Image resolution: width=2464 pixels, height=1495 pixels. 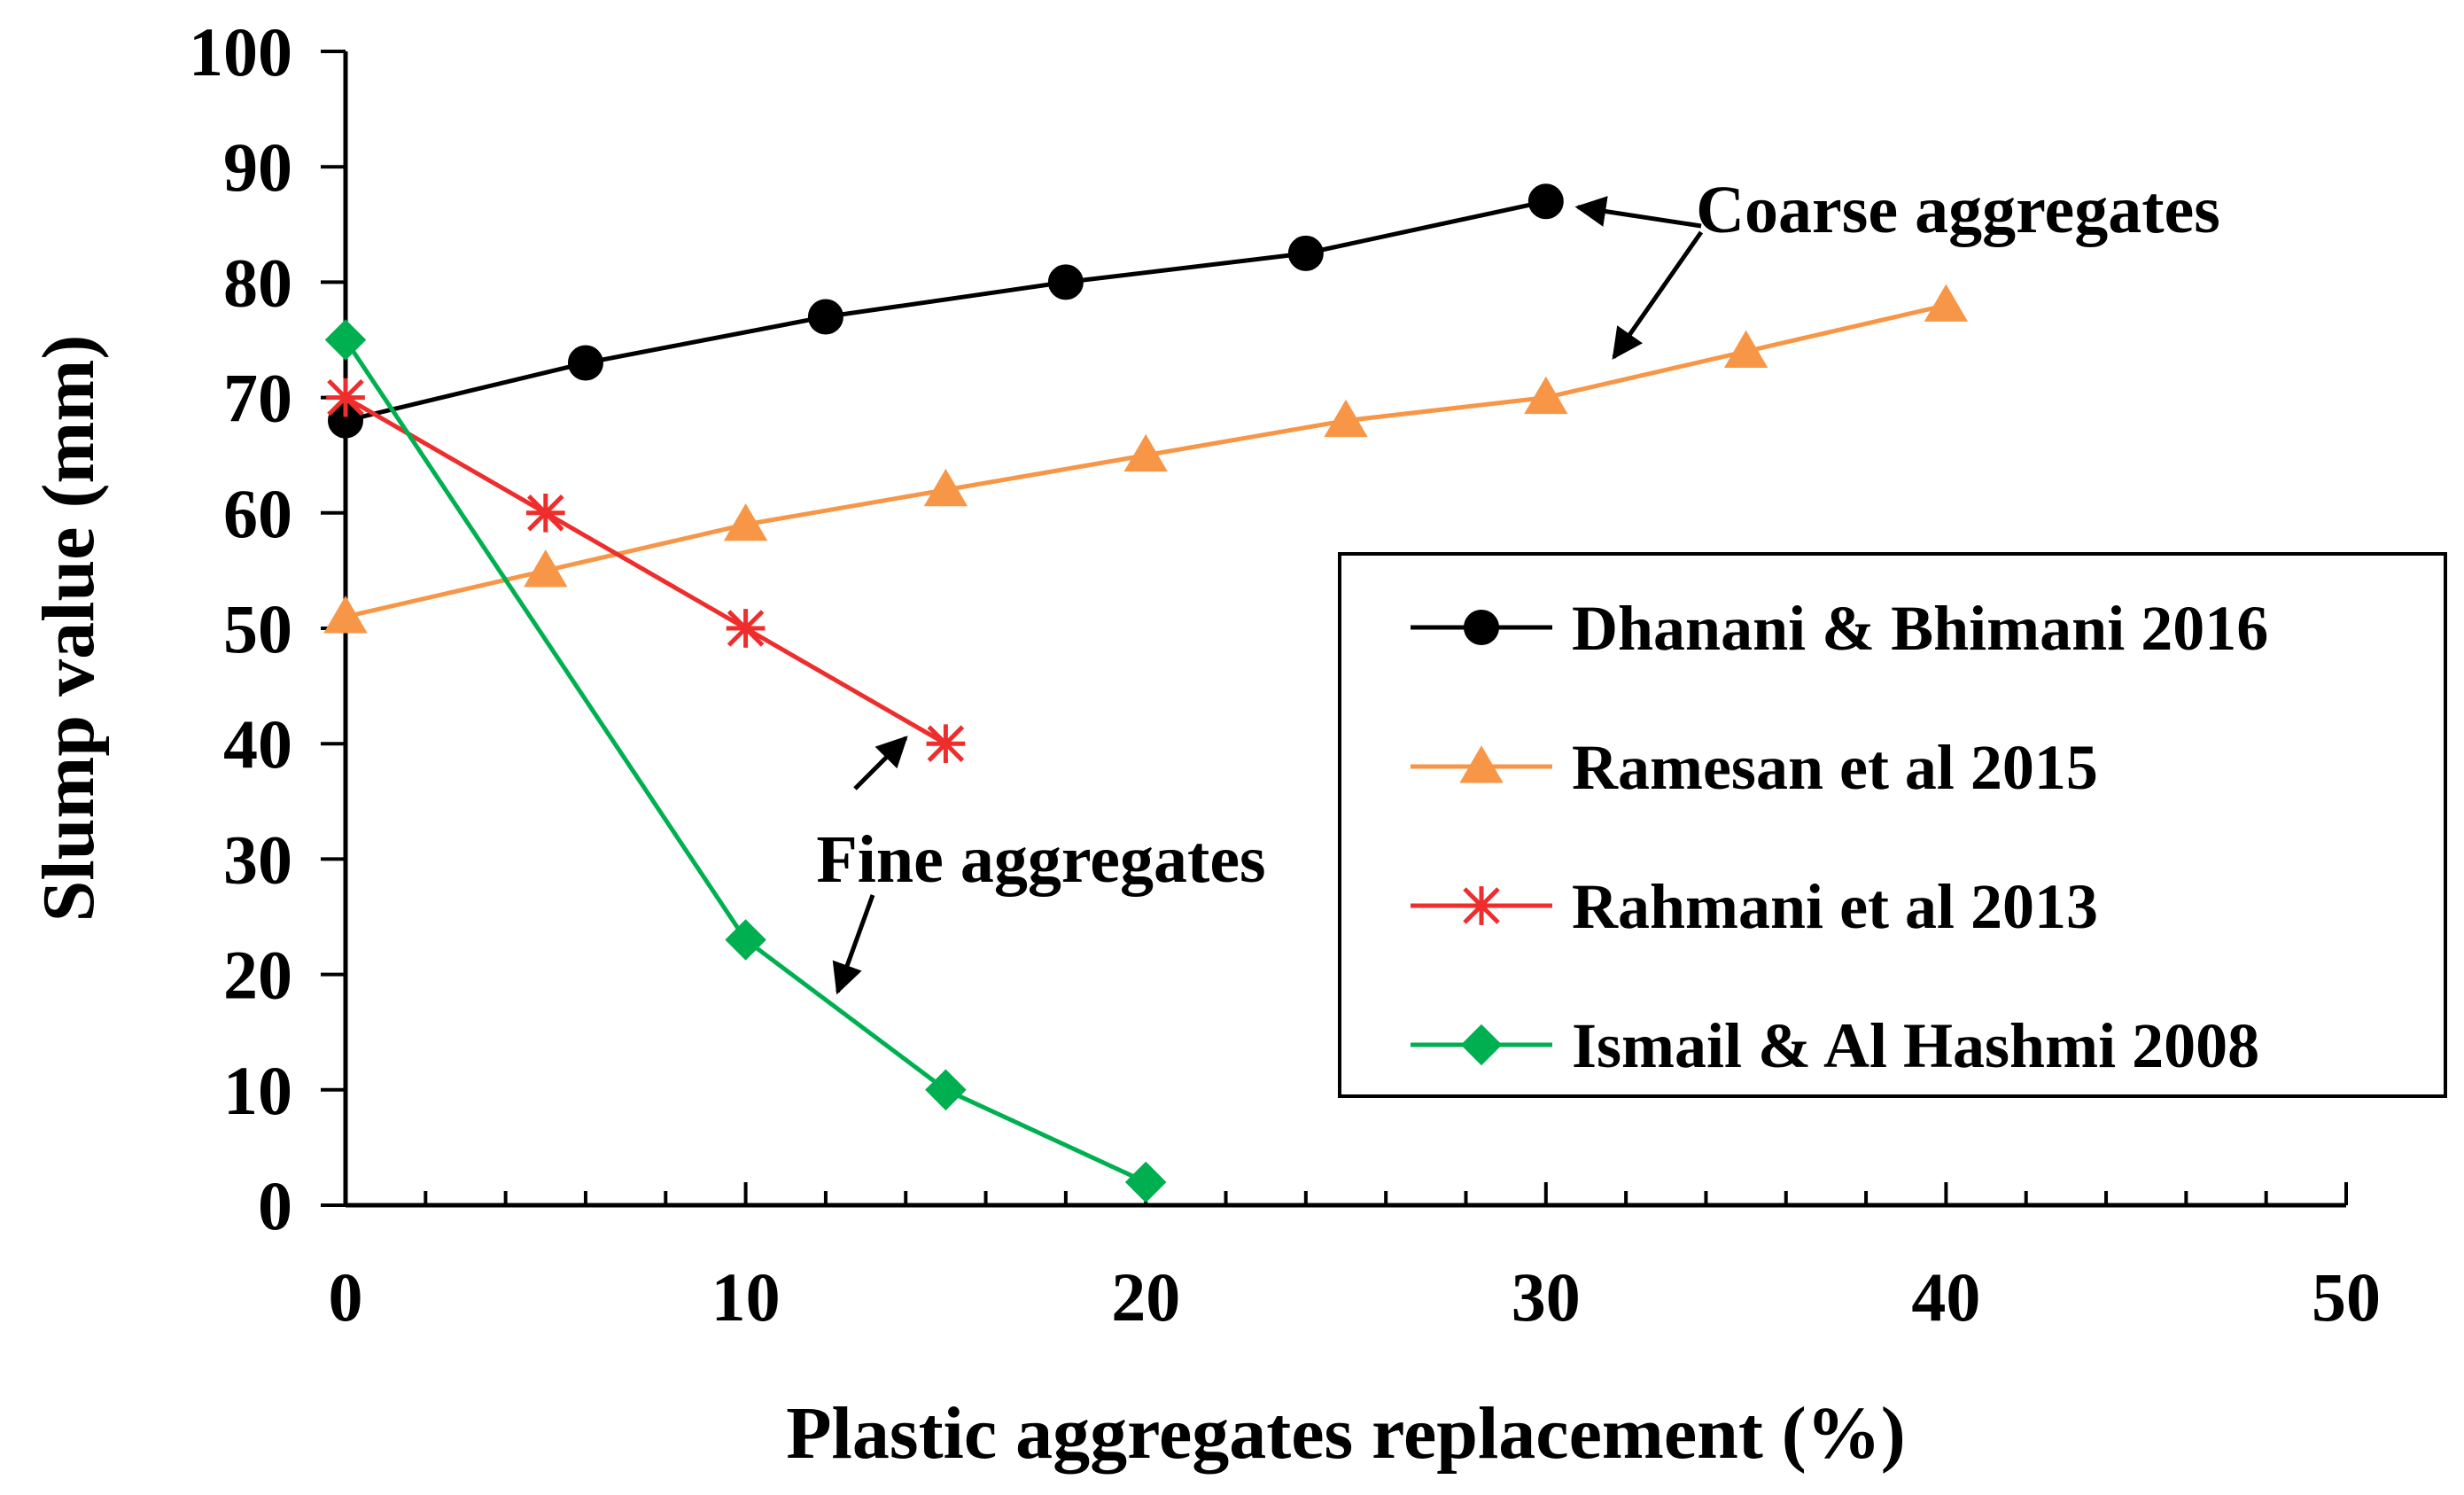 What do you see at coordinates (257, 628) in the screenshot?
I see `y-tick-label: 50` at bounding box center [257, 628].